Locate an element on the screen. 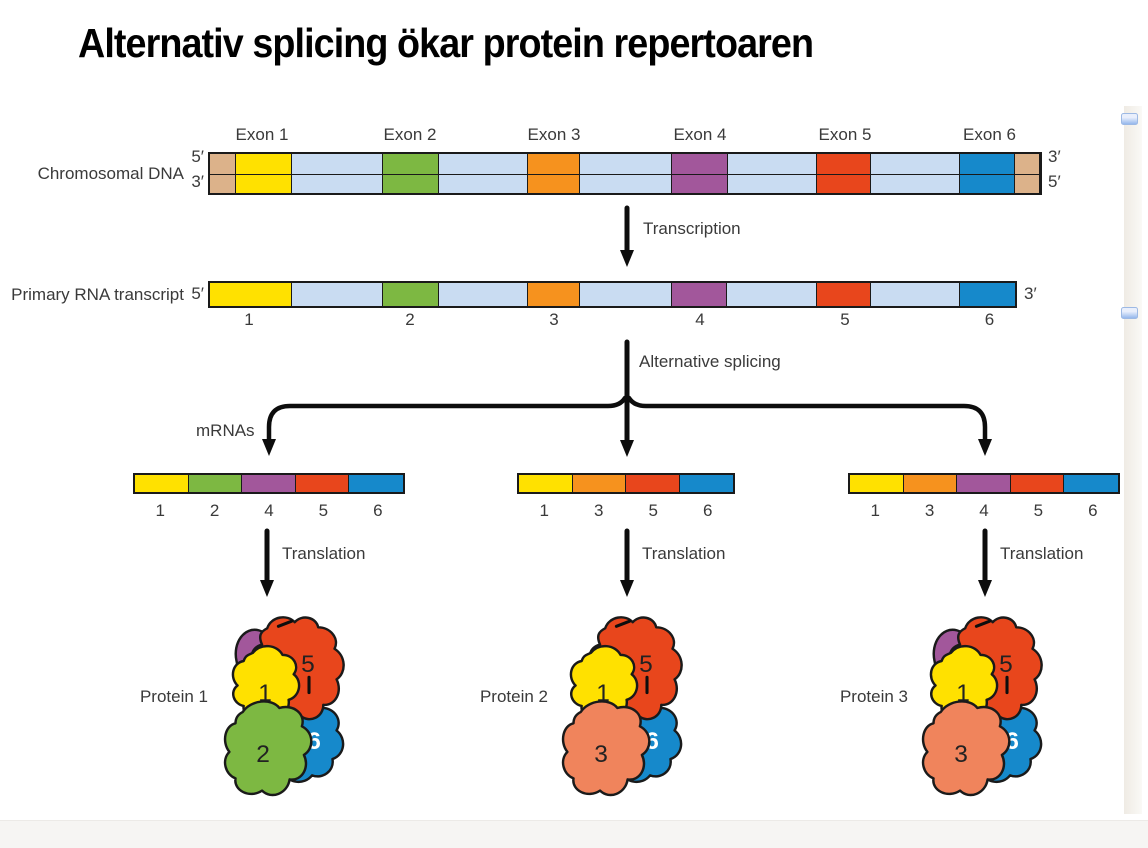  right-edge-strip is located at coordinates (1133, 460).